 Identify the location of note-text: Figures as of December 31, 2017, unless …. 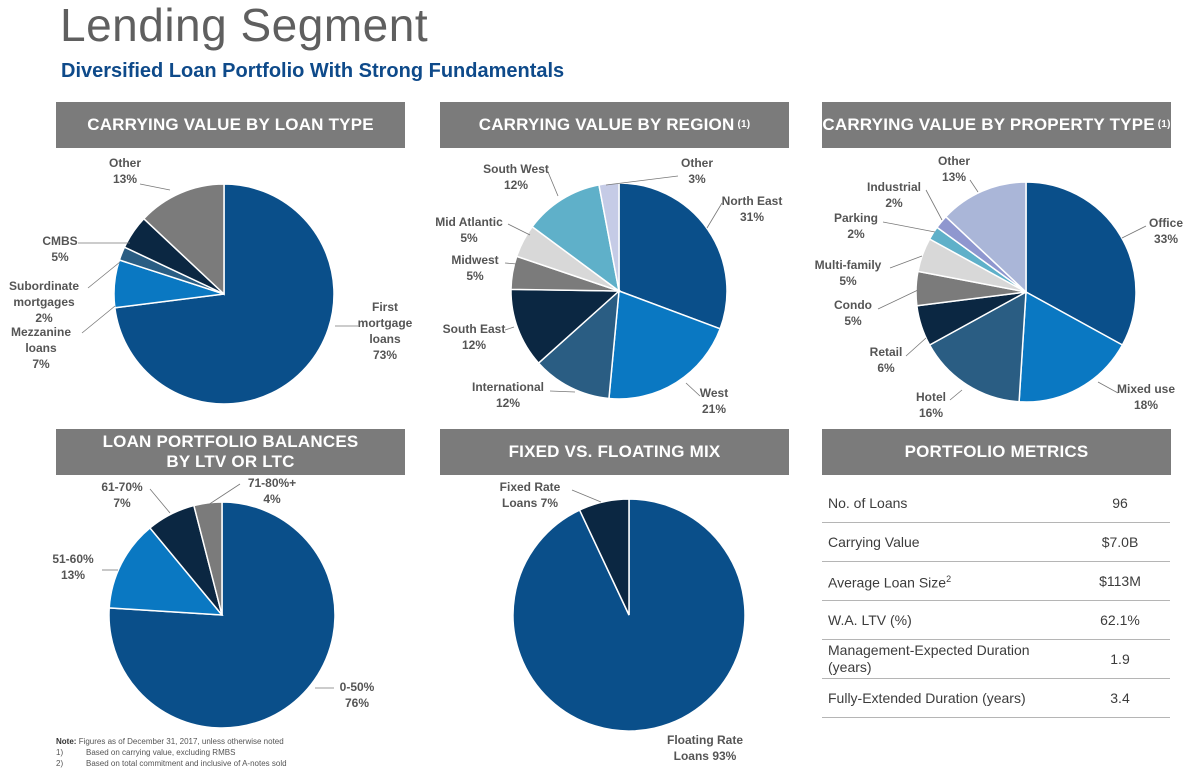
(181, 741).